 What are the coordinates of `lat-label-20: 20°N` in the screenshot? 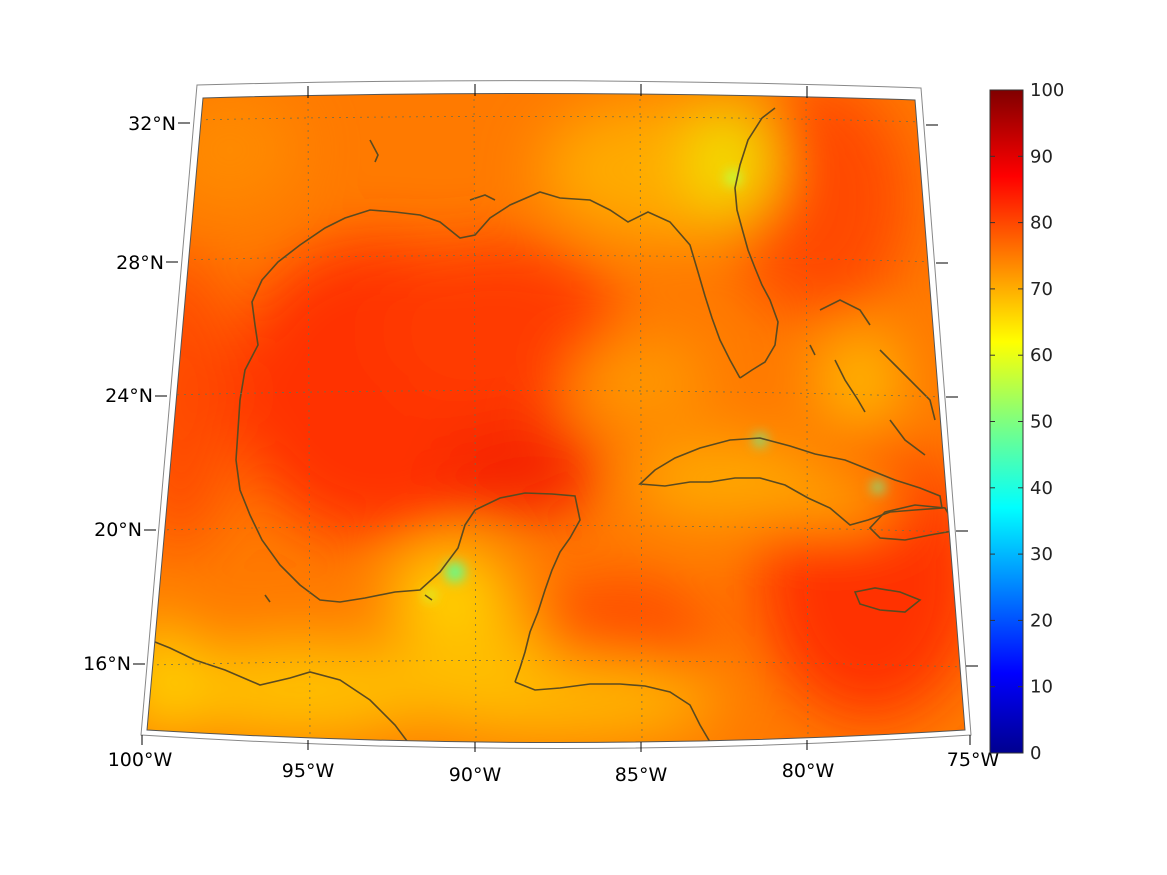 It's located at (118, 530).